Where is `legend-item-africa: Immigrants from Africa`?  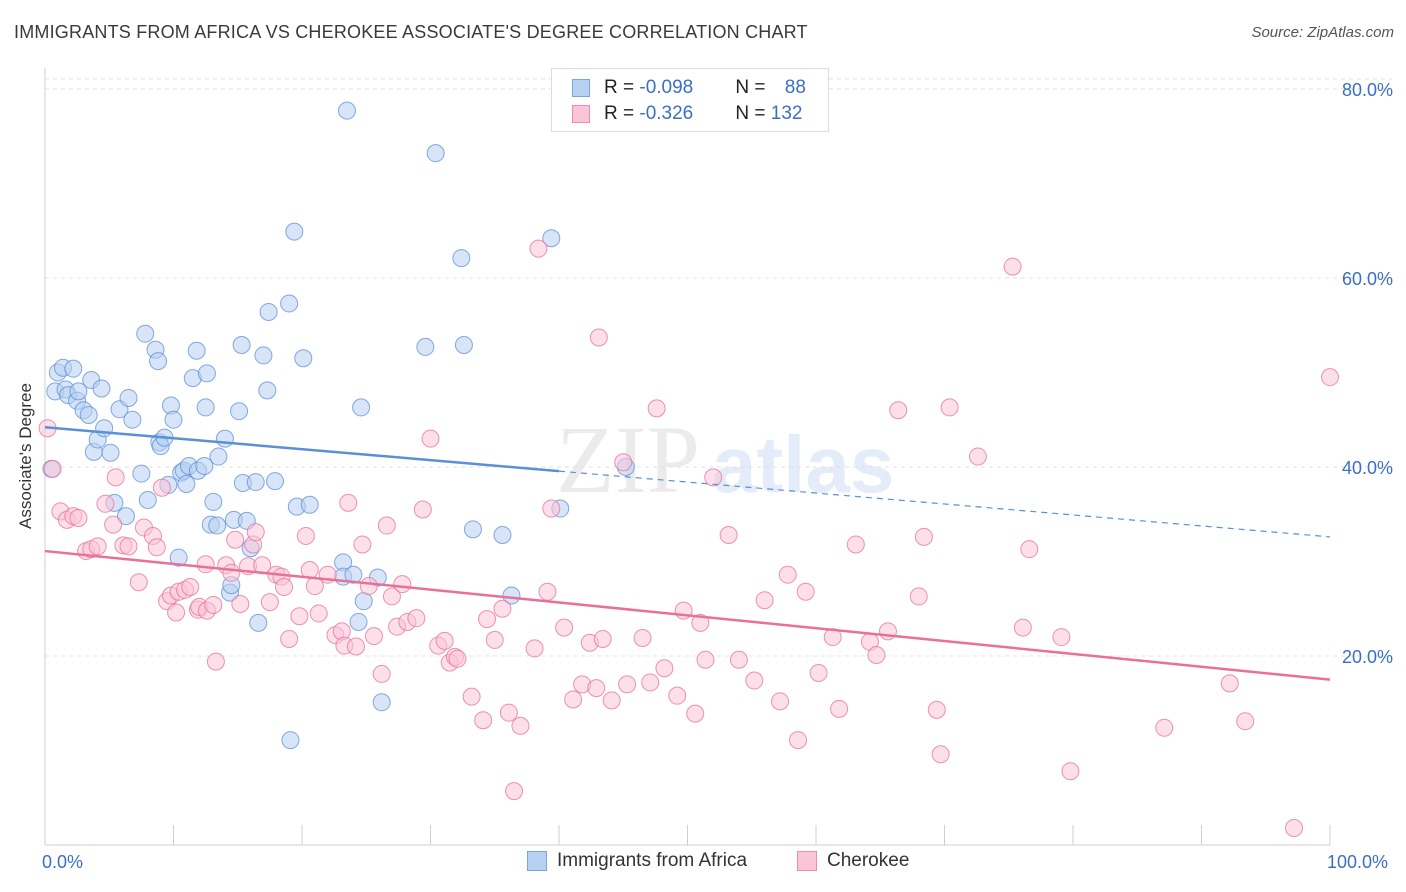
legend-item-africa: Immigrants from Africa is located at coordinates (637, 861).